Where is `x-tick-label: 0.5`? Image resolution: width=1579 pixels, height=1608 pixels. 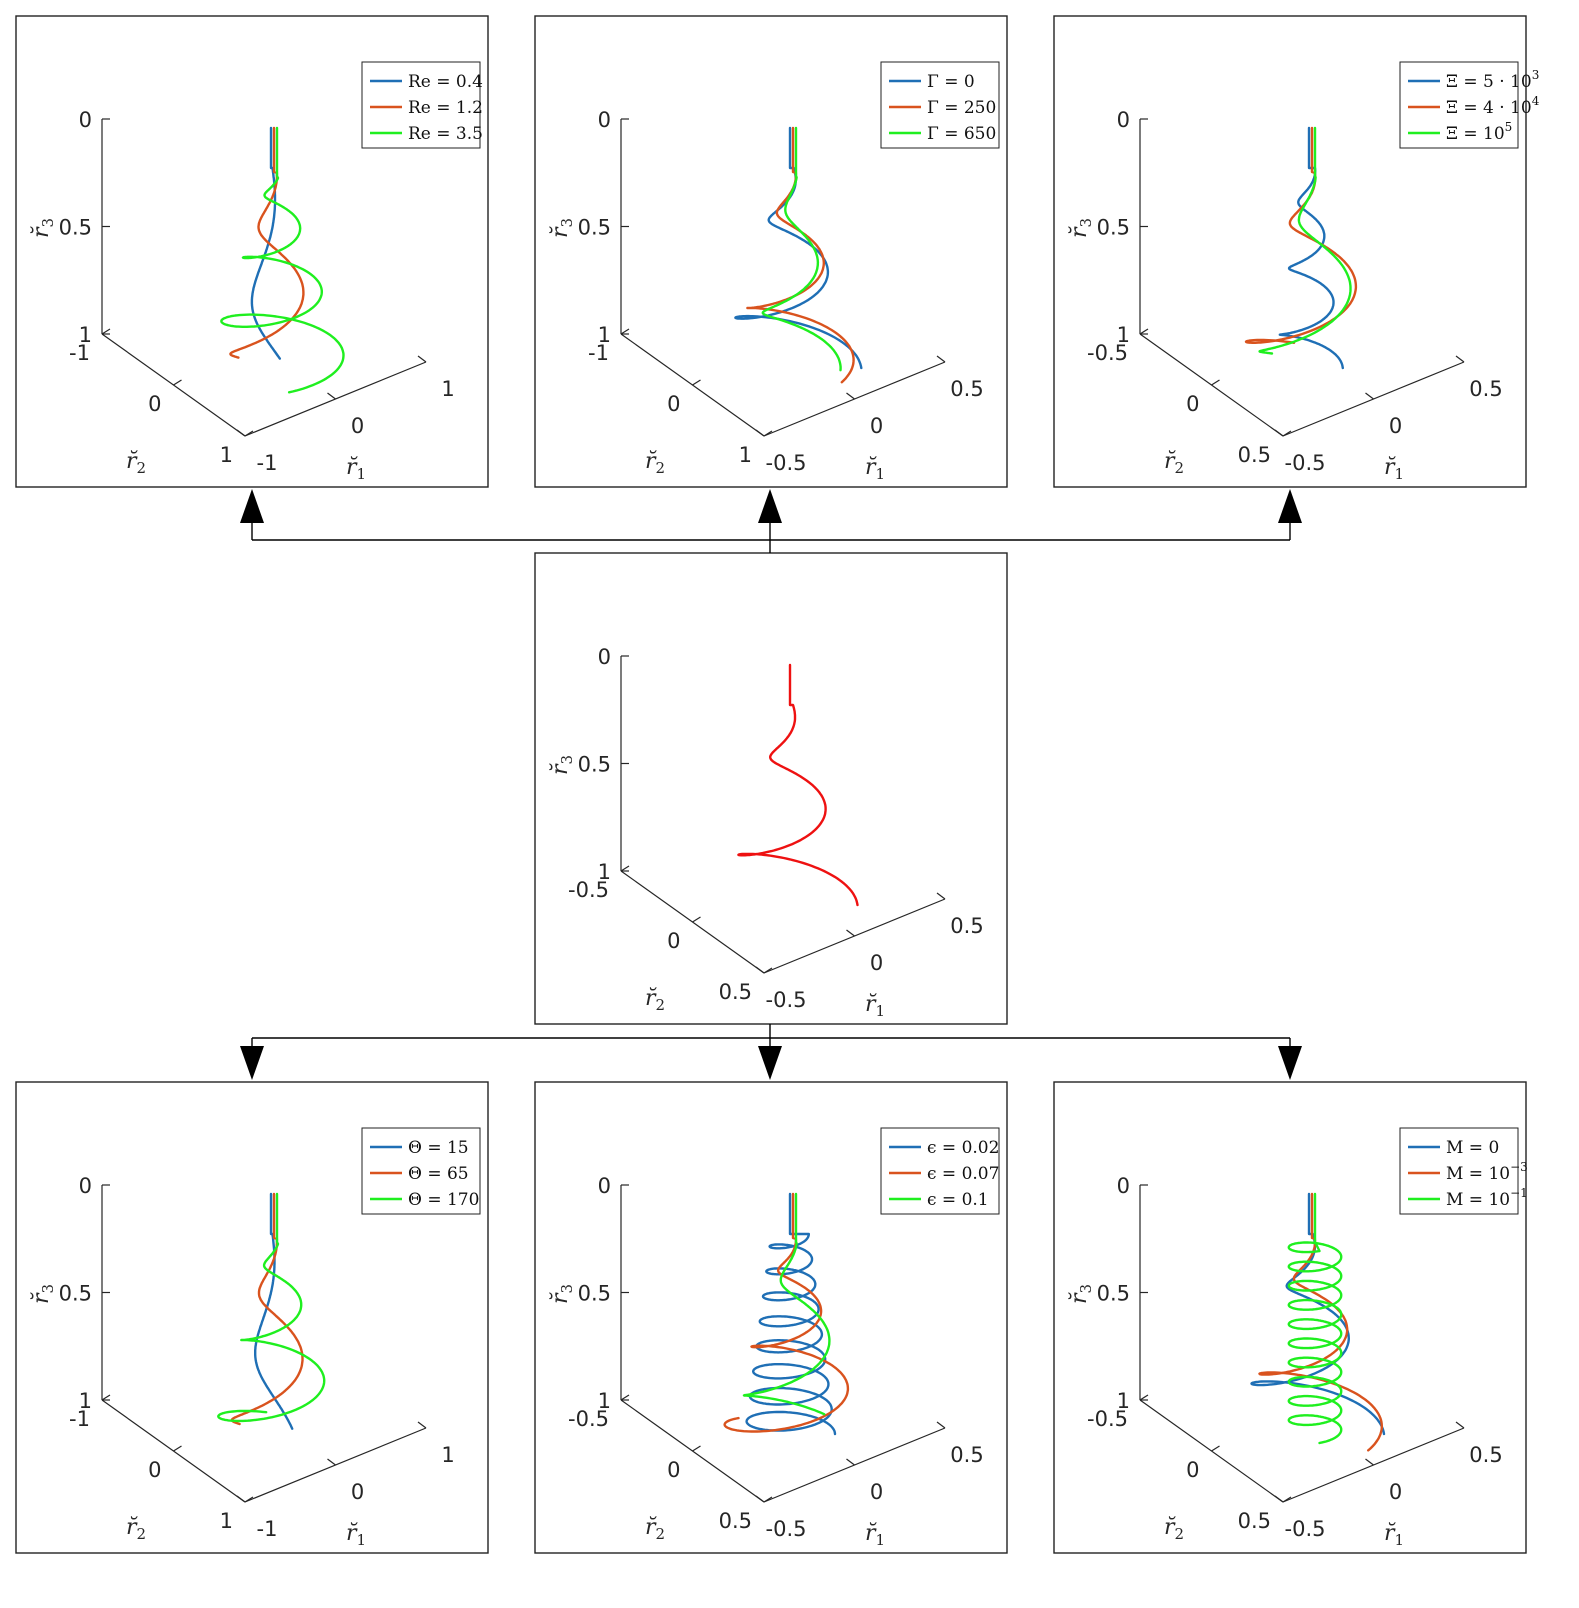
x-tick-label: 0.5 is located at coordinates (1485, 389).